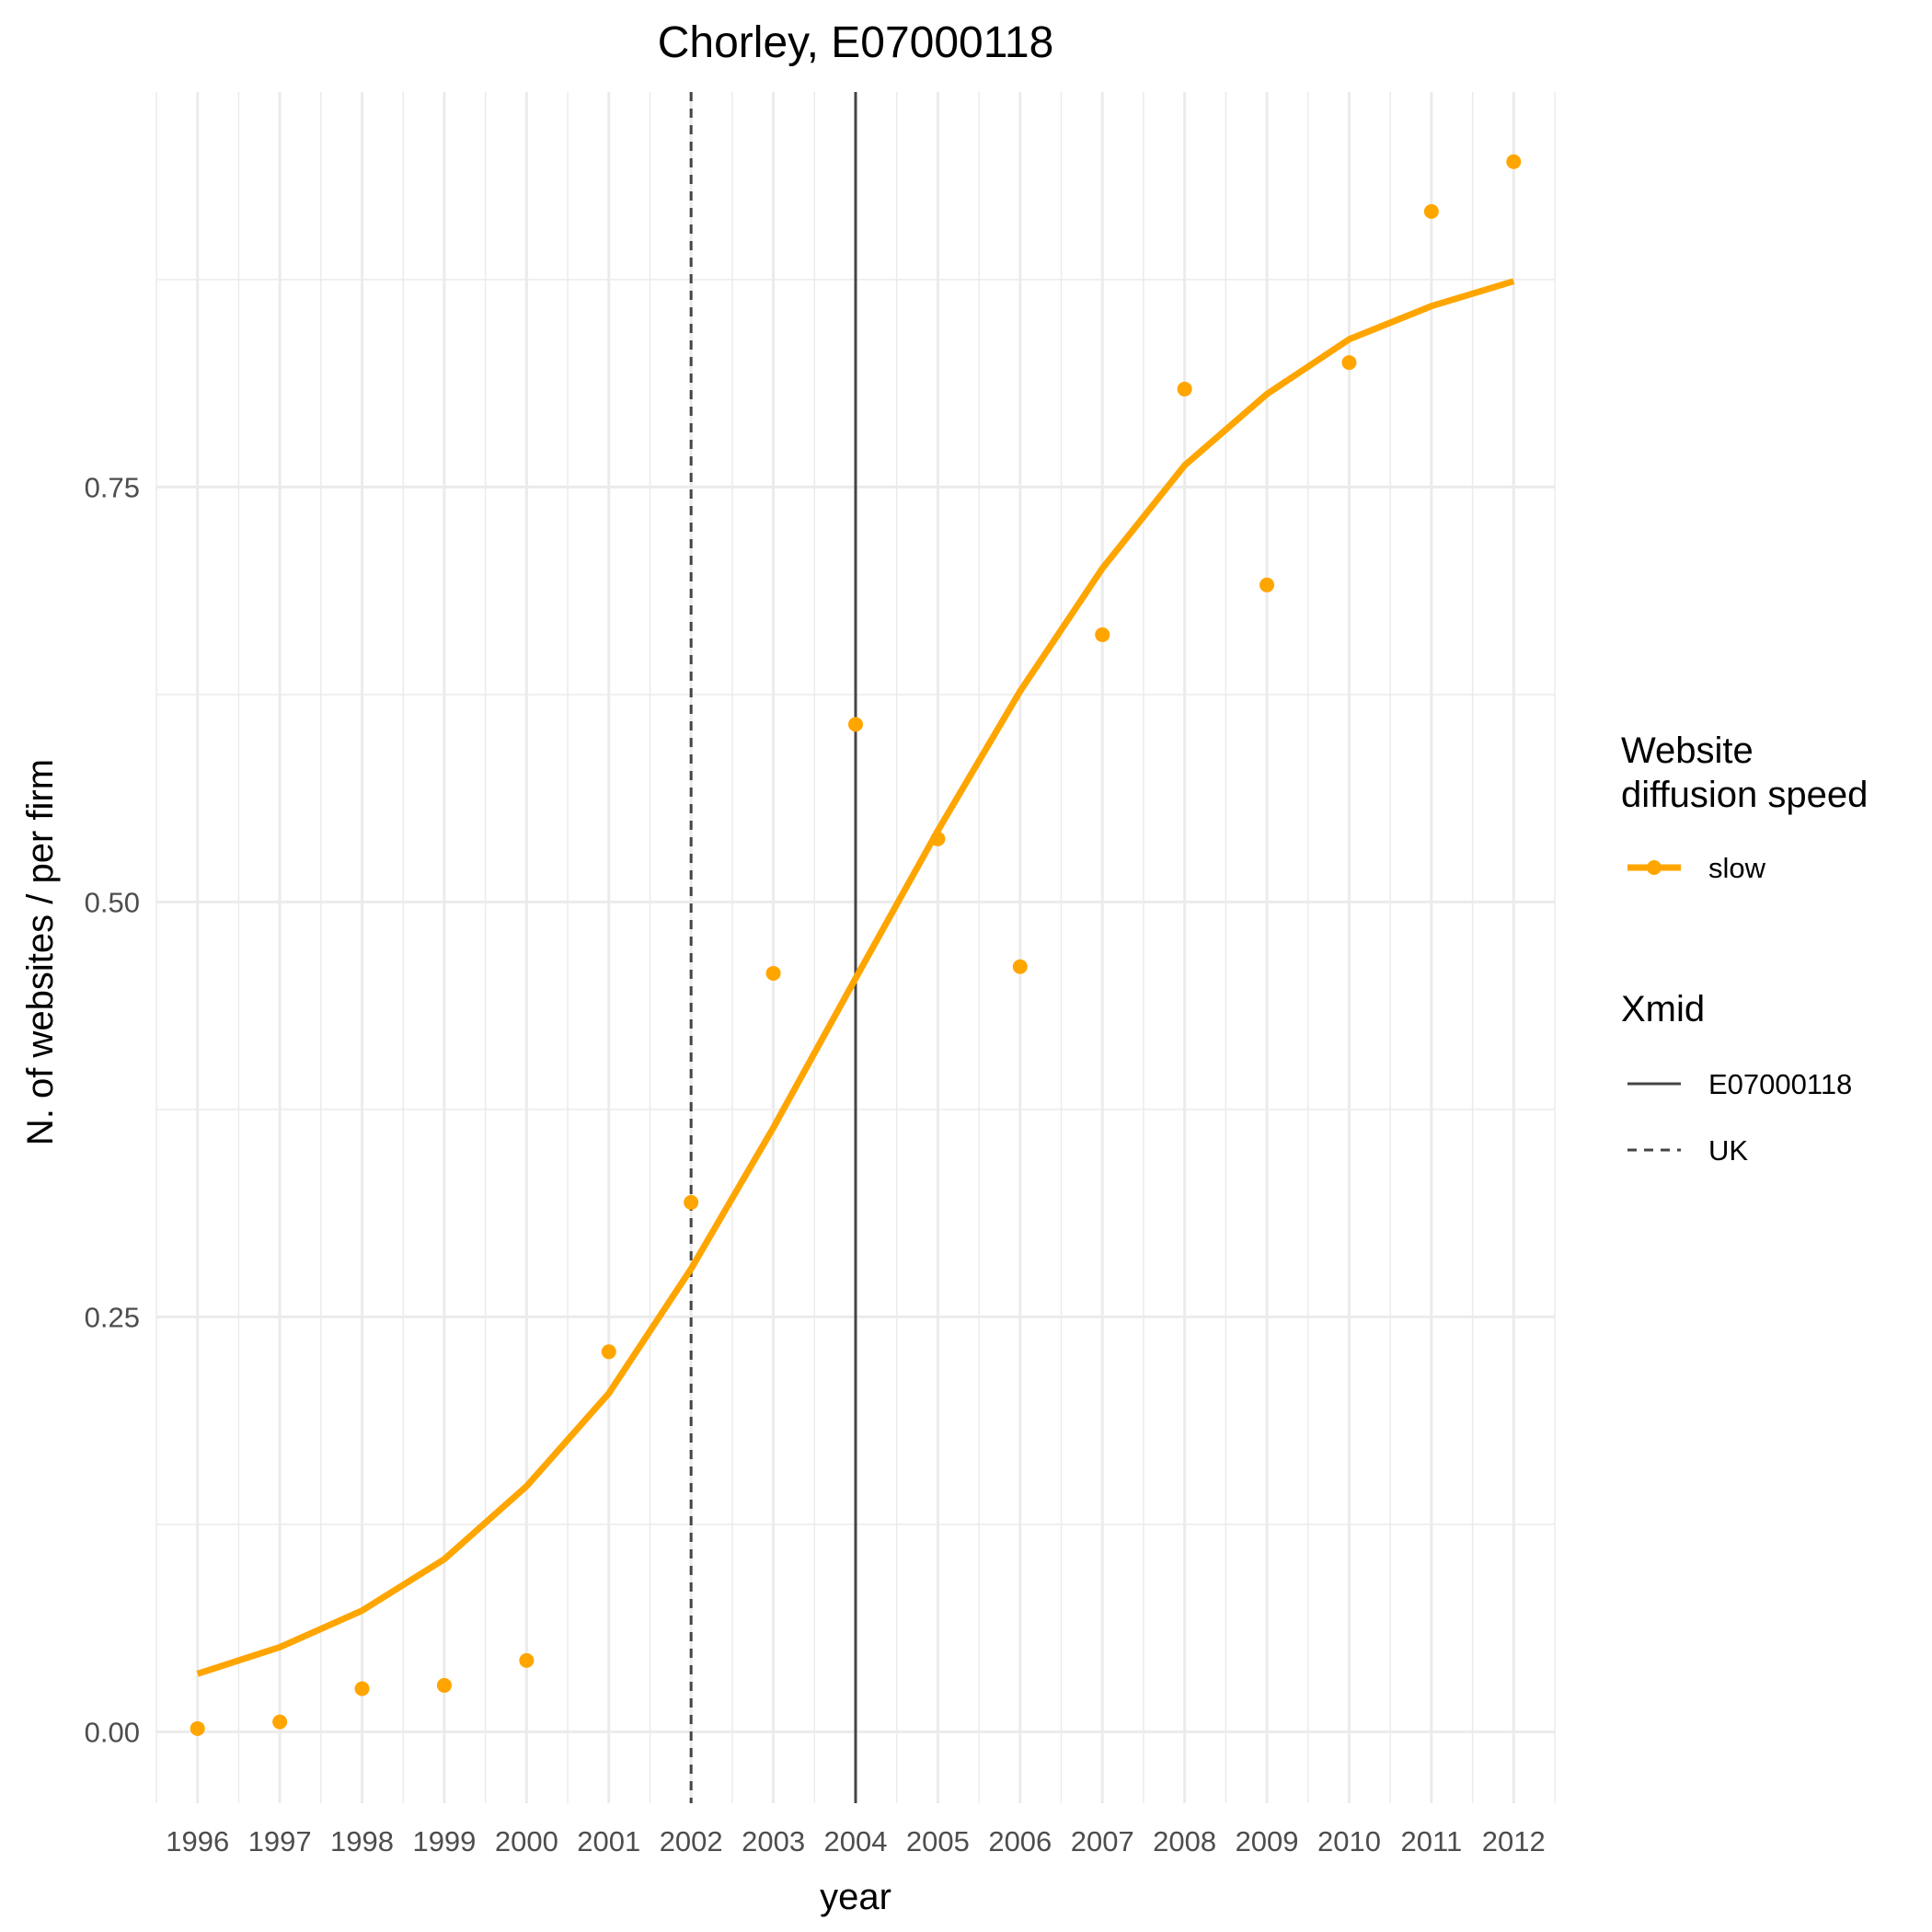 Image resolution: width=1932 pixels, height=1932 pixels. I want to click on data-point-2010, so click(1349, 363).